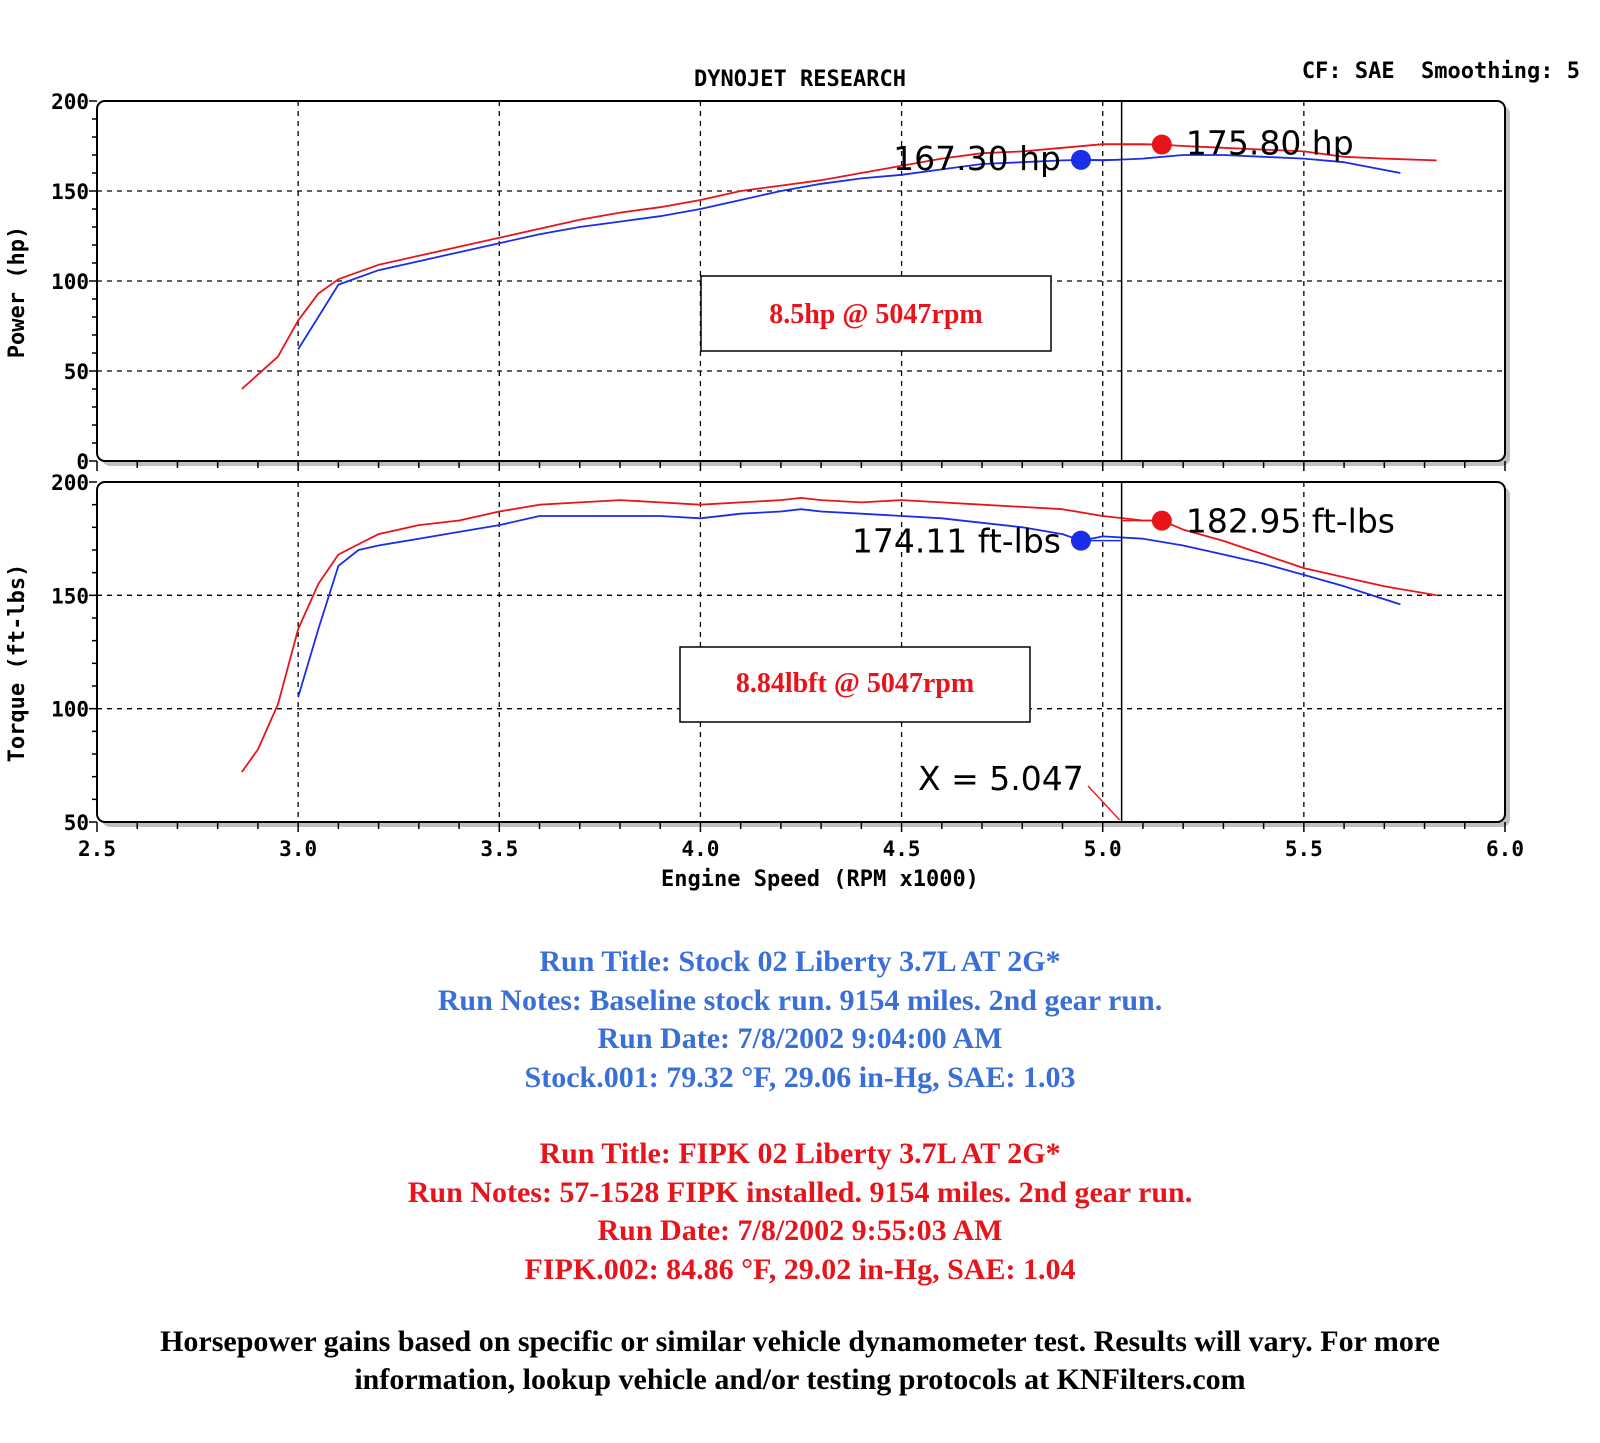 The image size is (1600, 1443). I want to click on torque-y-tick-label: 150, so click(70, 596).